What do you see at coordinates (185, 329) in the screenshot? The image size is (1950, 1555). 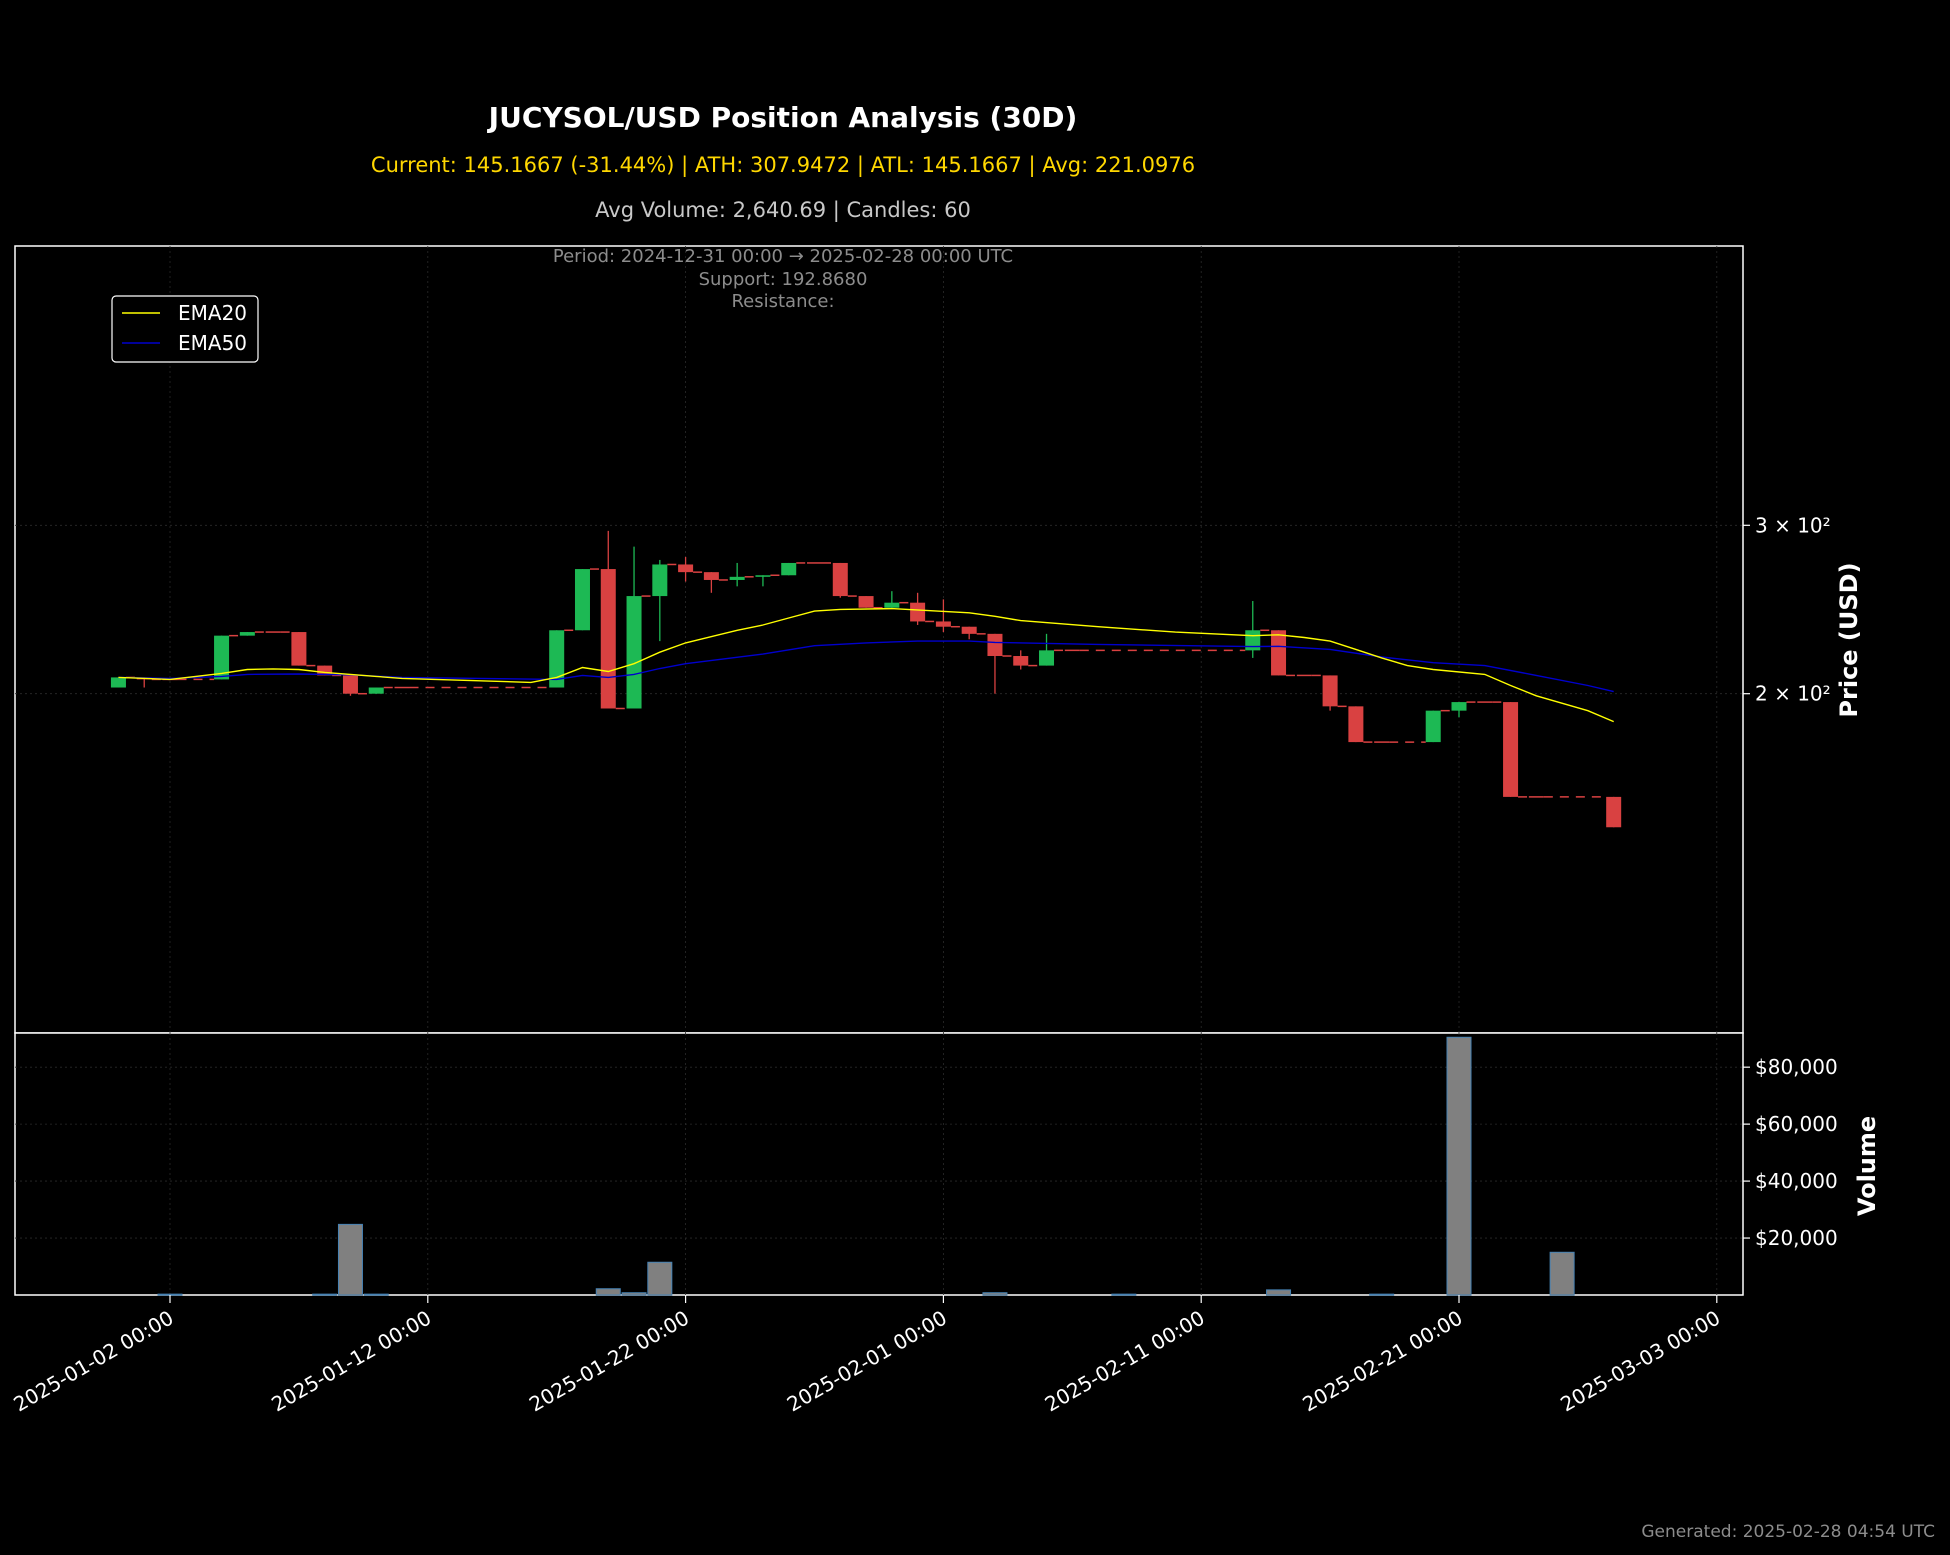 I see `legend: EMA20 EMA50` at bounding box center [185, 329].